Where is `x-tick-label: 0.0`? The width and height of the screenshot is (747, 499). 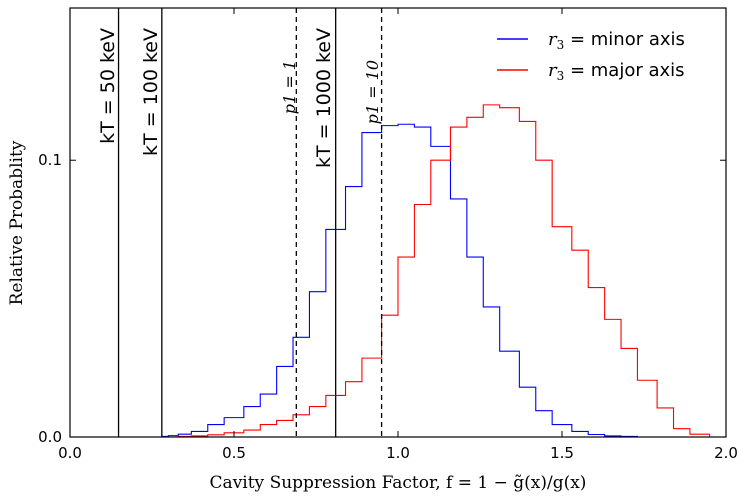
x-tick-label: 0.0 is located at coordinates (70, 453).